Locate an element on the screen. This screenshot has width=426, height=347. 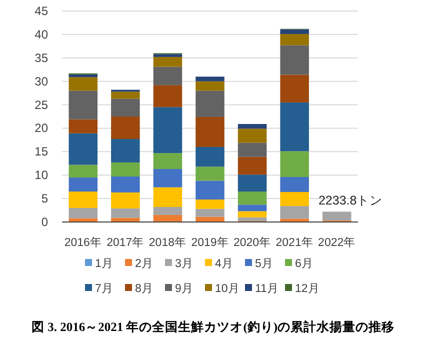
y-tick-label: 15 is located at coordinates (41, 151).